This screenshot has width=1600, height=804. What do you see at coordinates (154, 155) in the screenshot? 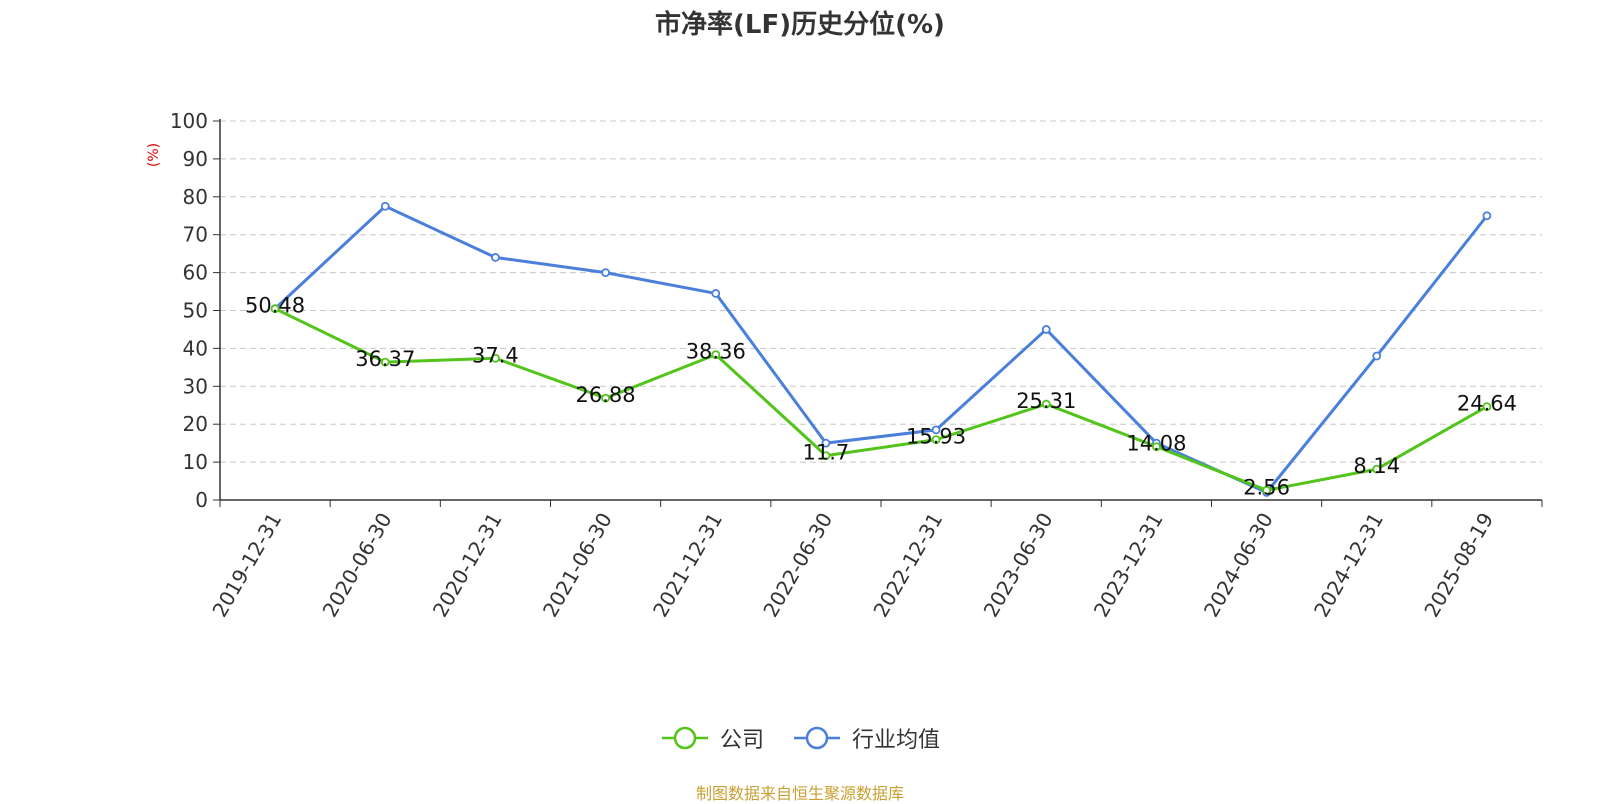
I see `y-axis-label: (%)` at bounding box center [154, 155].